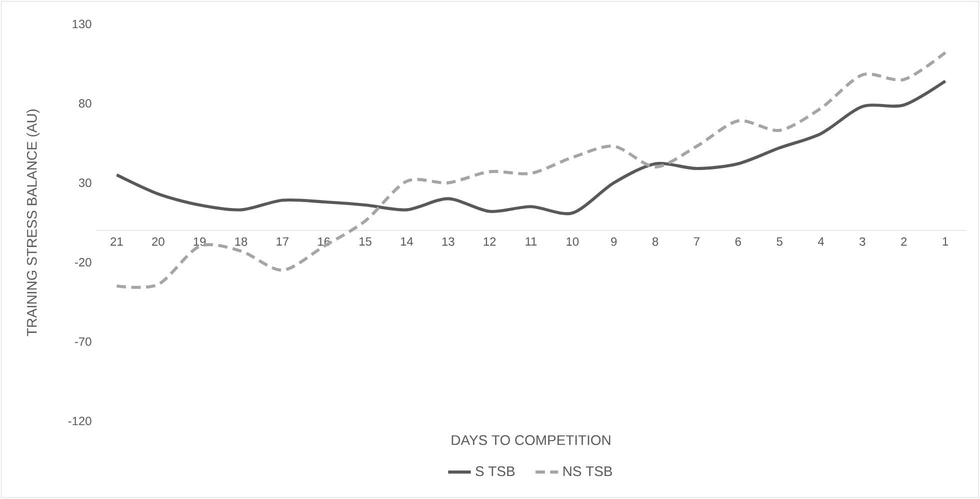 The height and width of the screenshot is (499, 980). Describe the element at coordinates (531, 241) in the screenshot. I see `x-tick-label: 11` at that location.